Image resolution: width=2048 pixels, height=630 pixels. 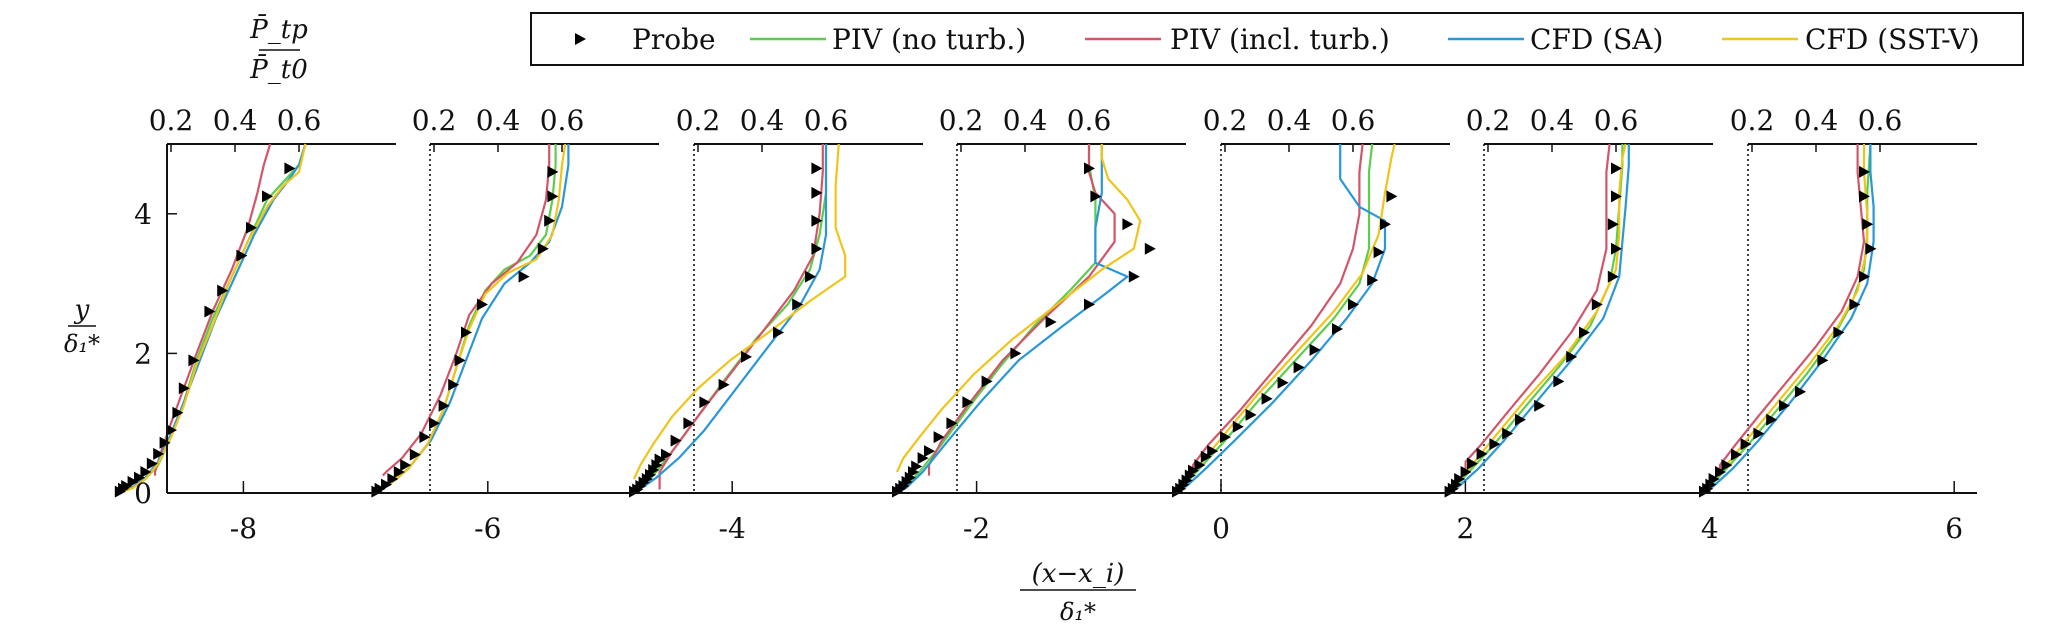 What do you see at coordinates (143, 353) in the screenshot?
I see `y-tick-label: 2` at bounding box center [143, 353].